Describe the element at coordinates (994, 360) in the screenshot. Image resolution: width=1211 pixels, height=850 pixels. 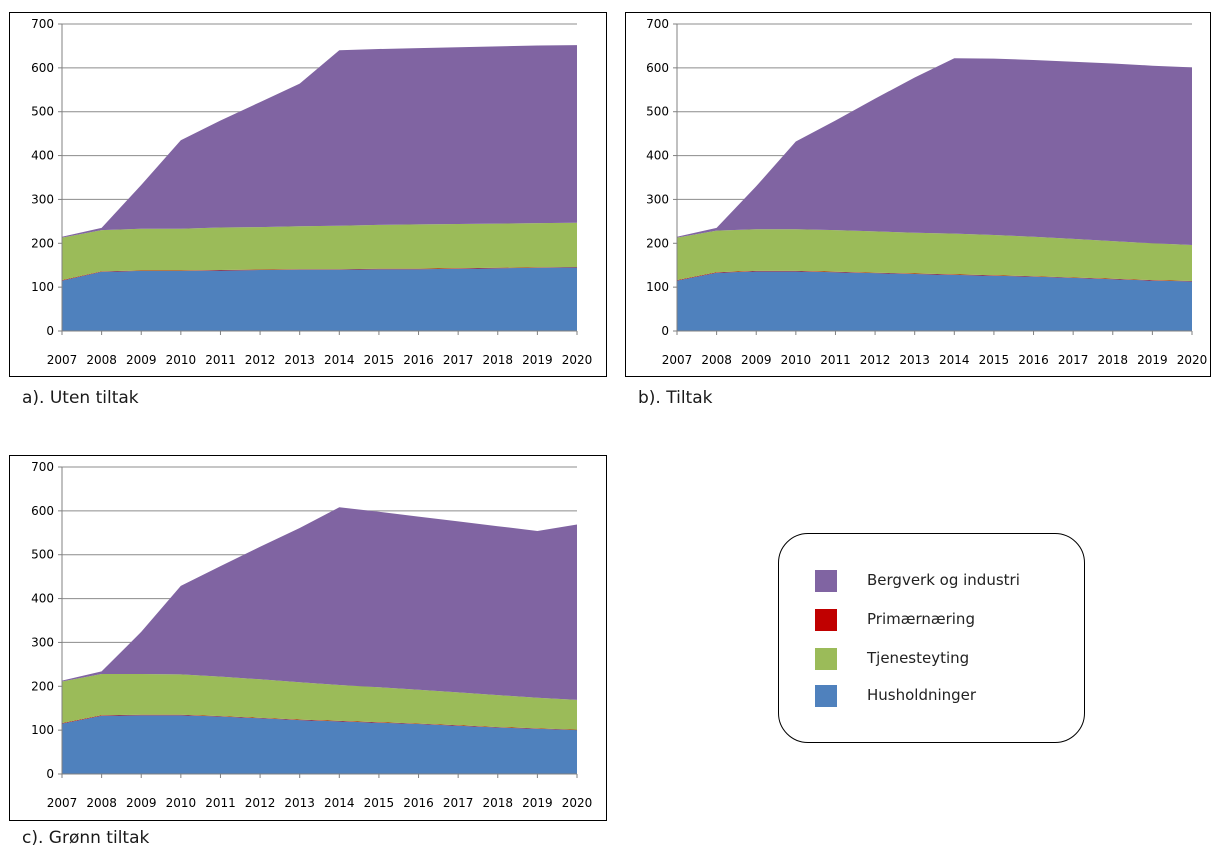
I see `chart-b-xtick-label: 2015` at that location.